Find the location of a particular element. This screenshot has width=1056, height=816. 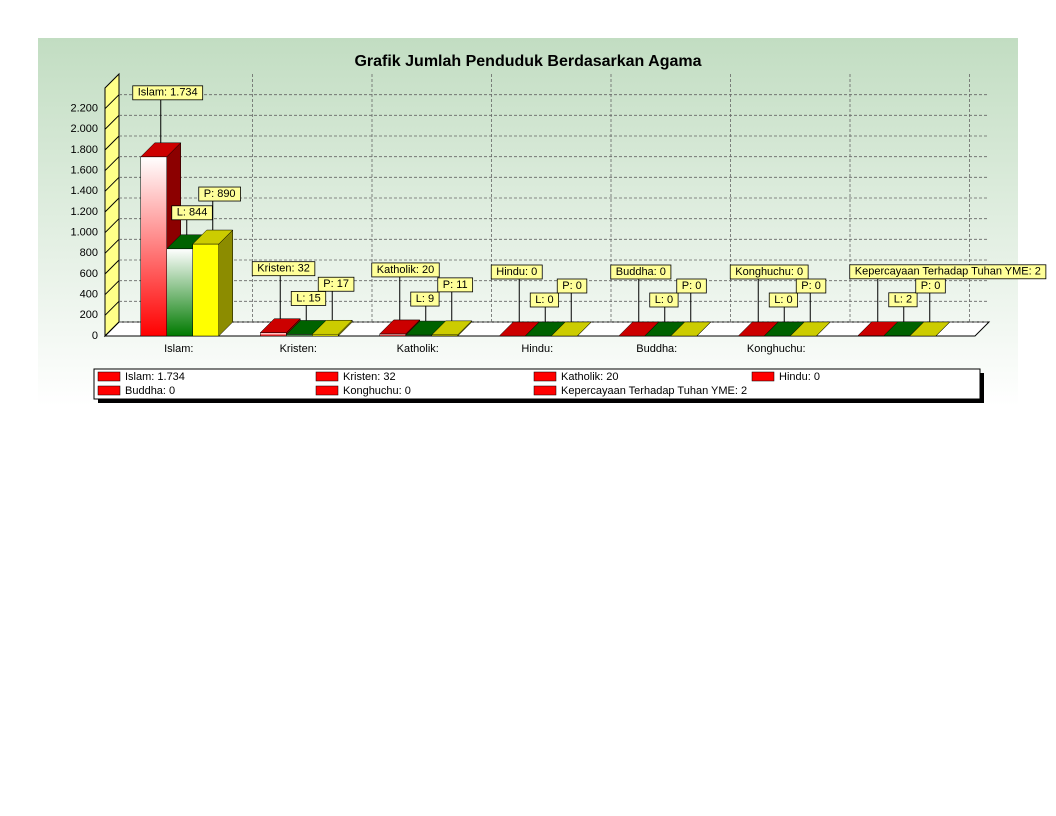

data-label: L: 2 is located at coordinates (903, 300).